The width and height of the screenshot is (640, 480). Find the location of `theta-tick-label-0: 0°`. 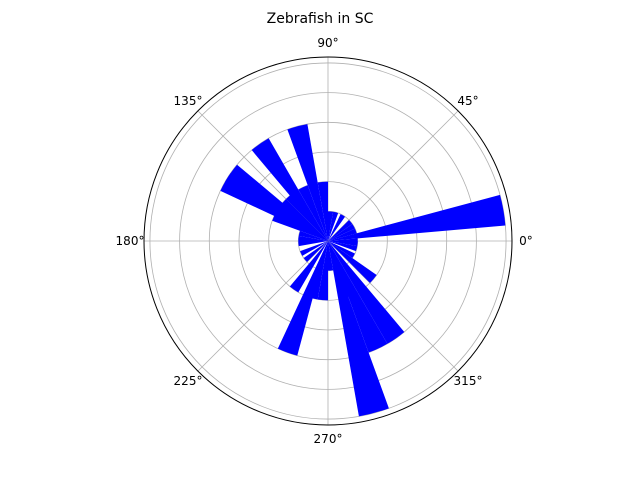

theta-tick-label-0: 0° is located at coordinates (526, 241).